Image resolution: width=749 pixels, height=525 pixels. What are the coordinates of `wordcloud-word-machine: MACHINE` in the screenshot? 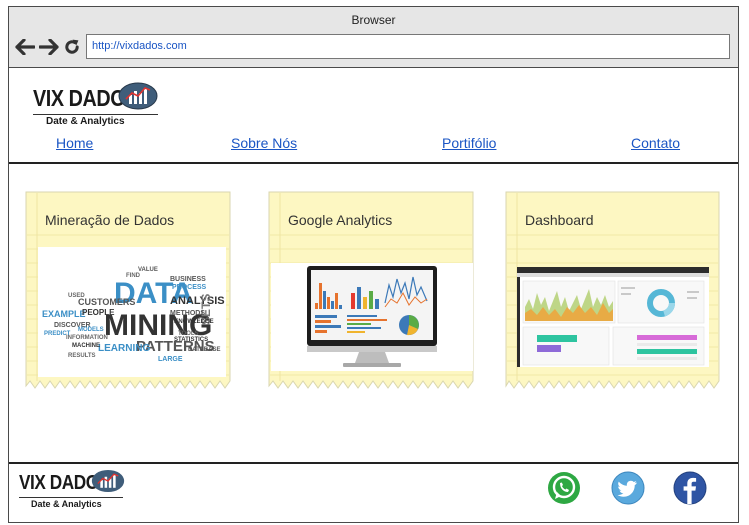 It's located at (86, 346).